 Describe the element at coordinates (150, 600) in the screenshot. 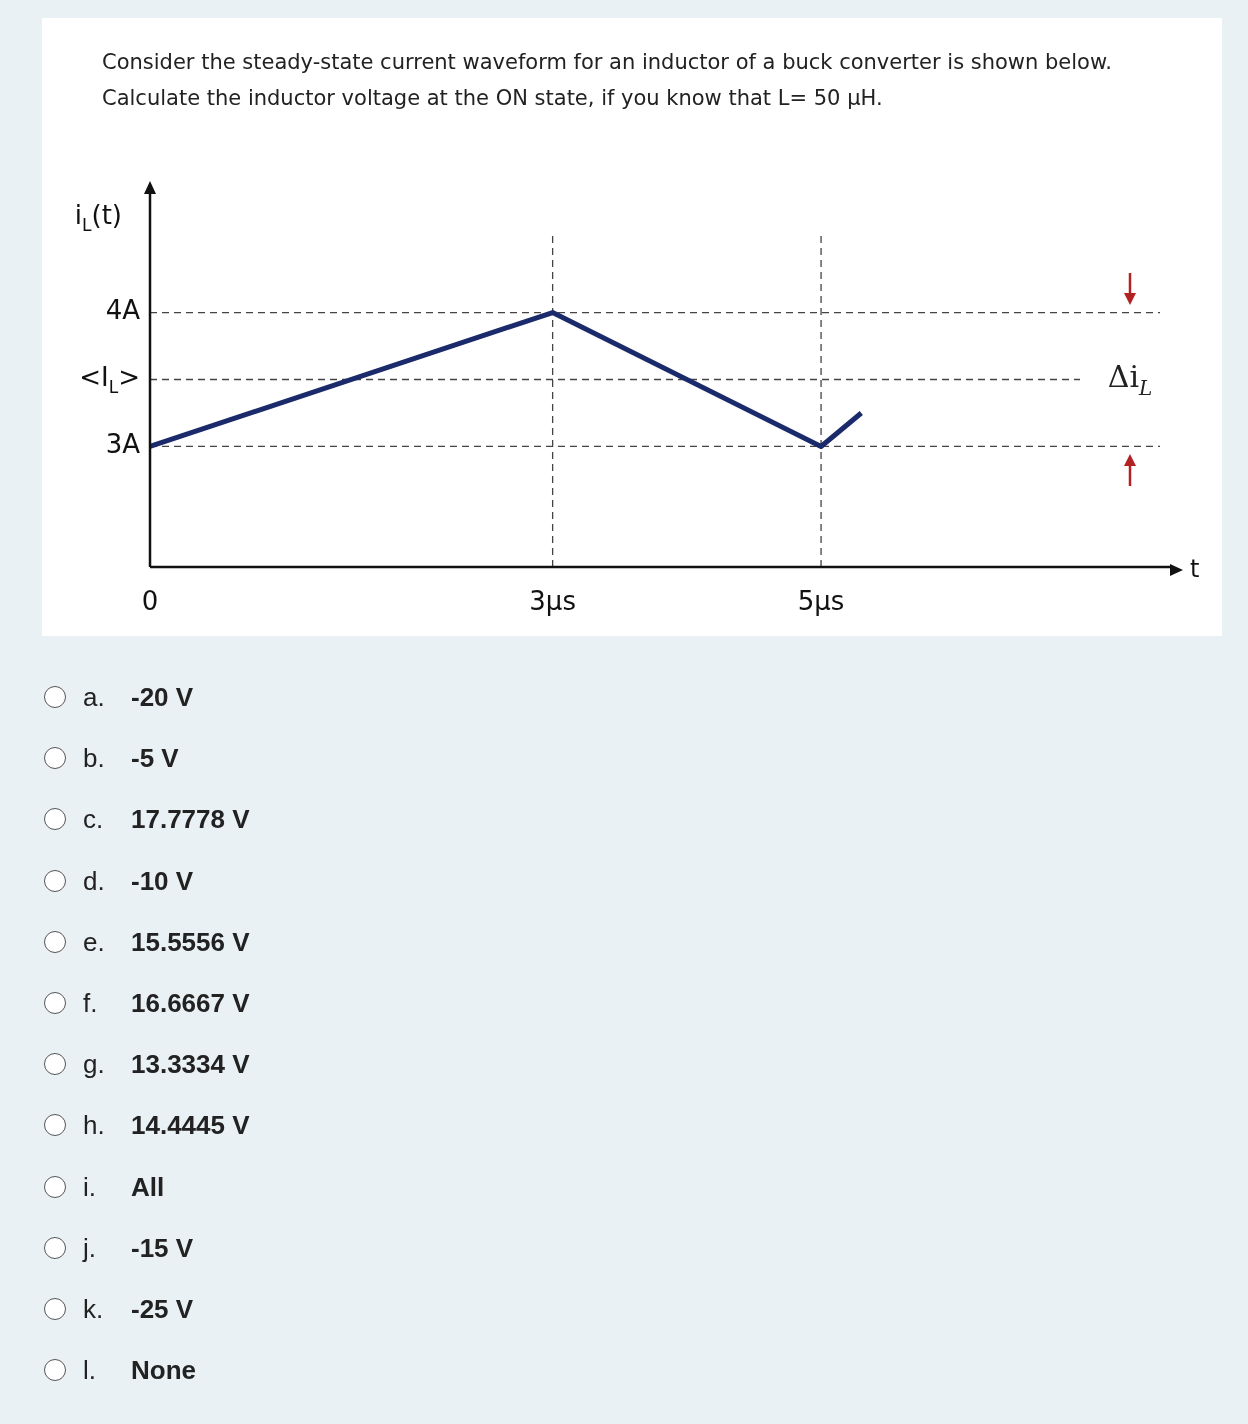

I see `x-tick-label: 0` at that location.